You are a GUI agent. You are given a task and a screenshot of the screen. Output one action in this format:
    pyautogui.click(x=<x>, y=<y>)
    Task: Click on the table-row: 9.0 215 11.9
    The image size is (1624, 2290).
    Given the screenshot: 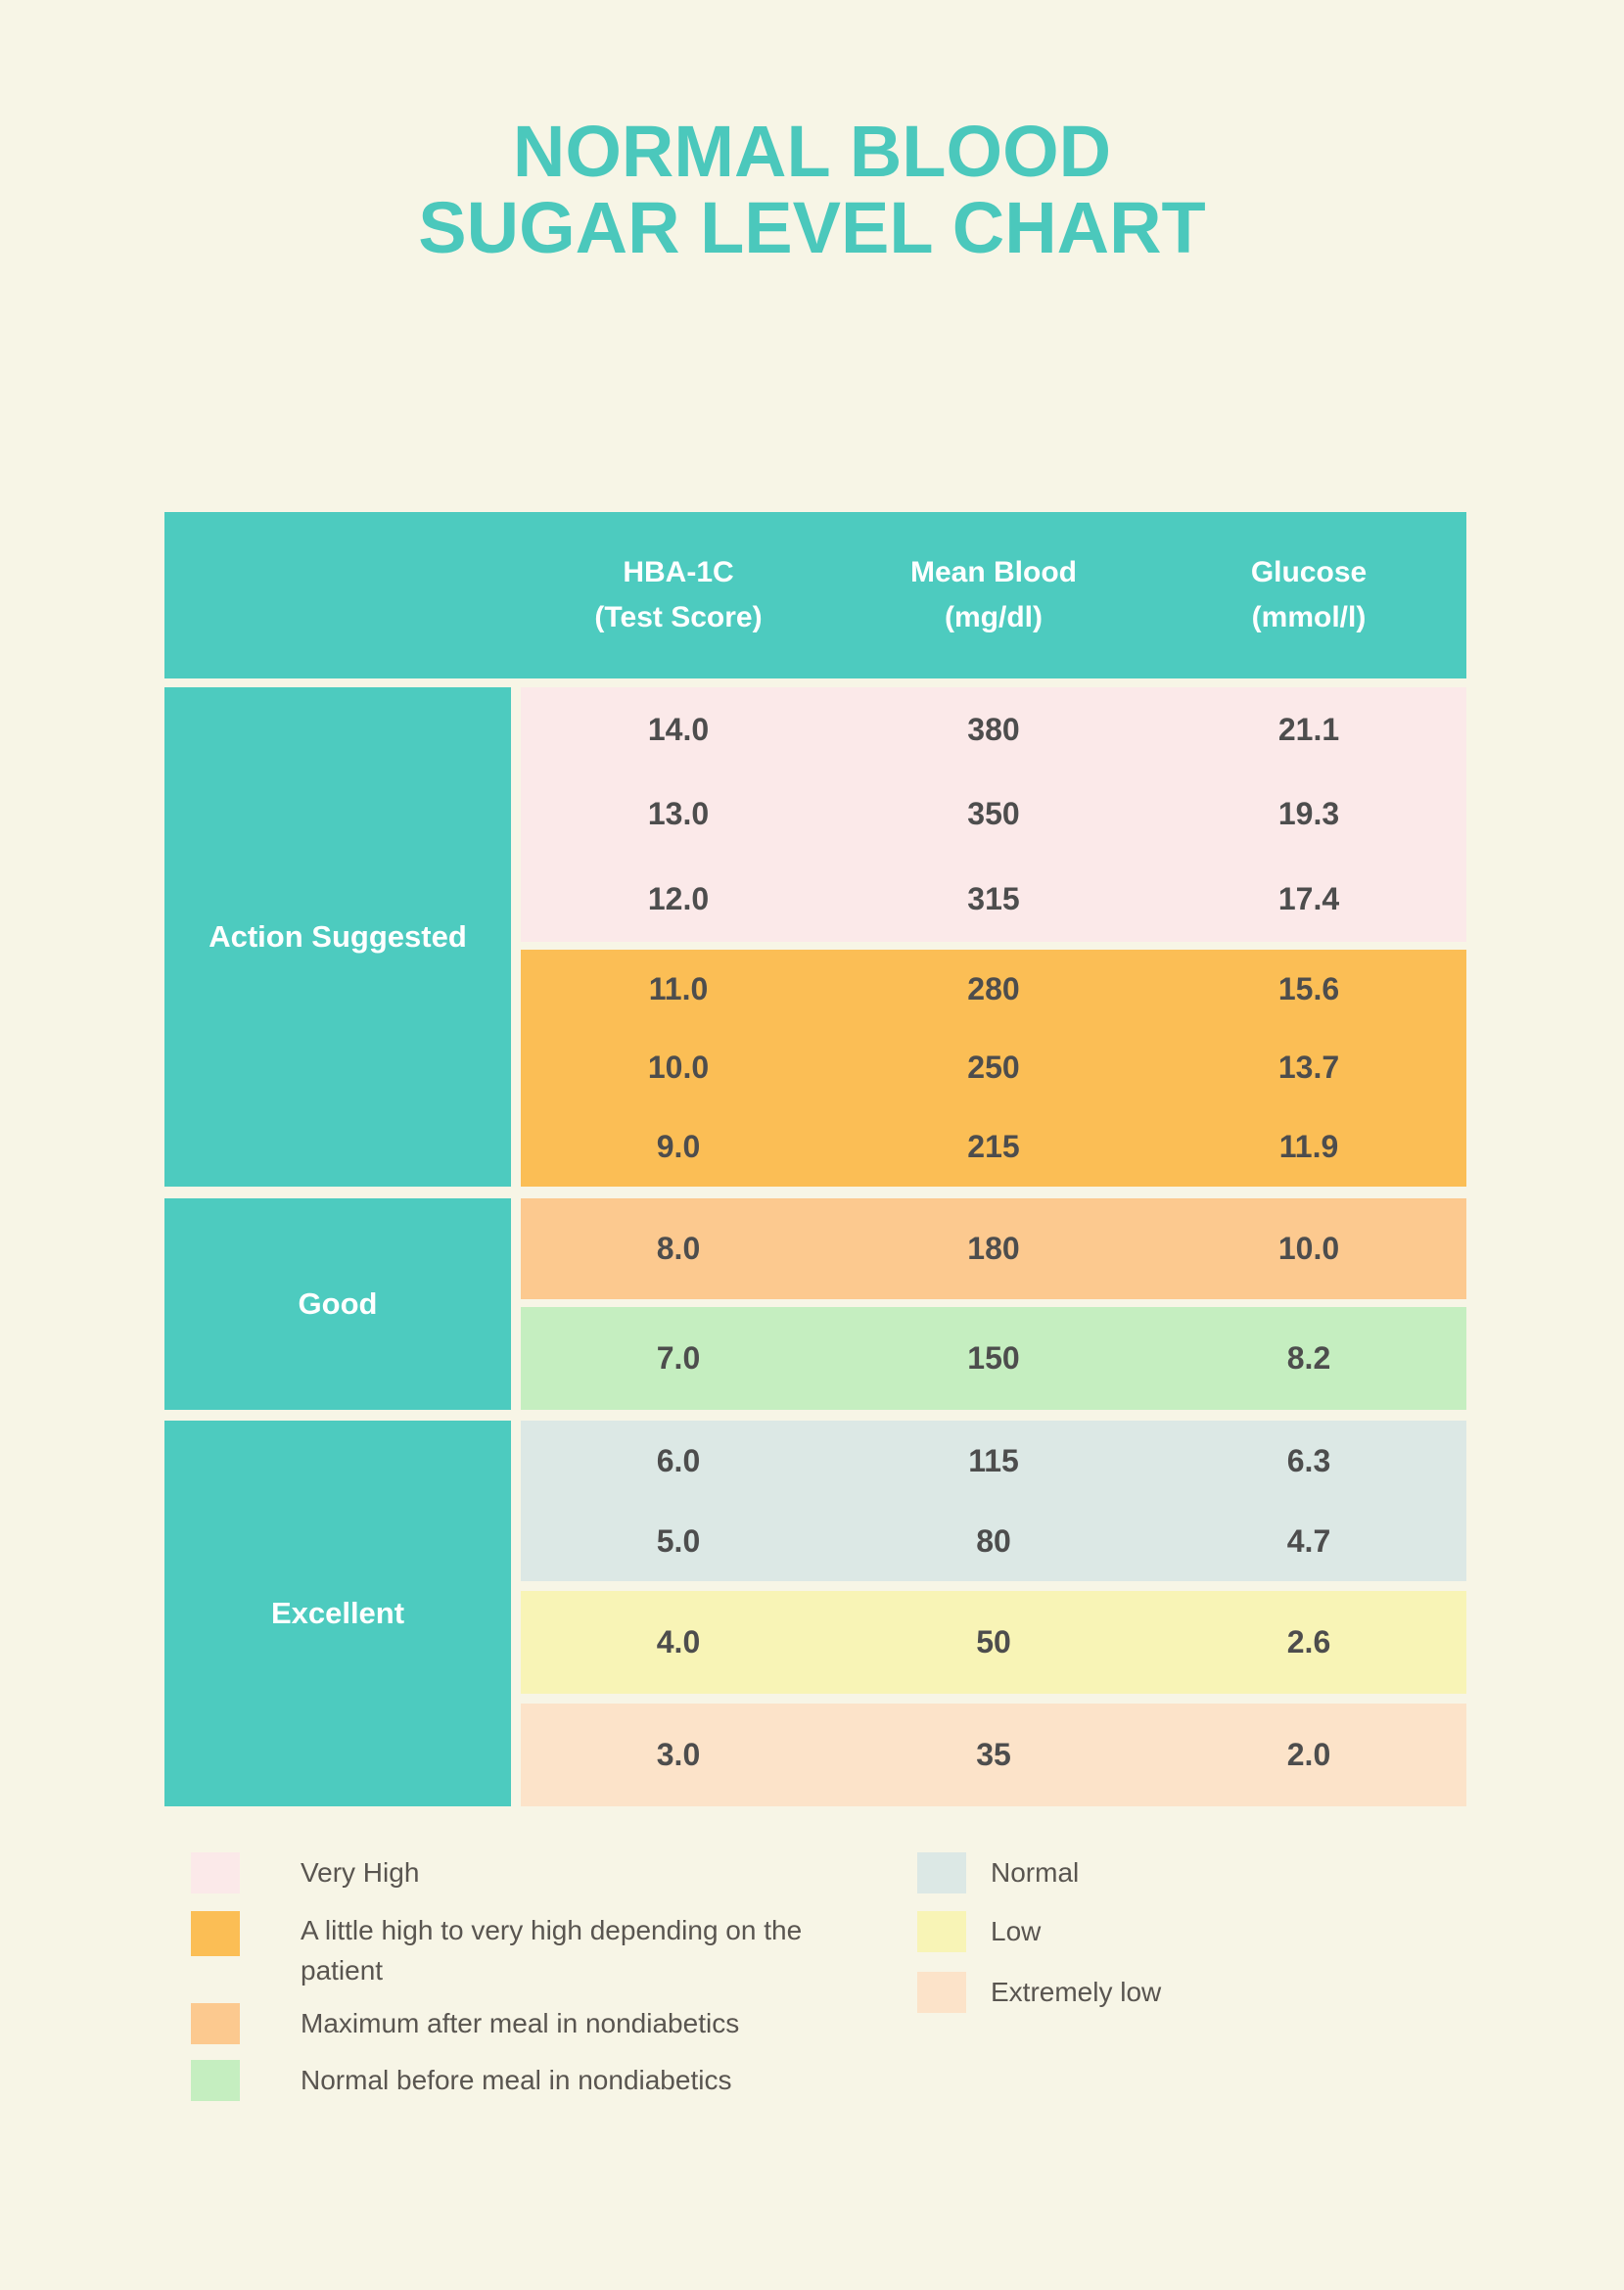 What is the action you would take?
    pyautogui.click(x=994, y=1147)
    